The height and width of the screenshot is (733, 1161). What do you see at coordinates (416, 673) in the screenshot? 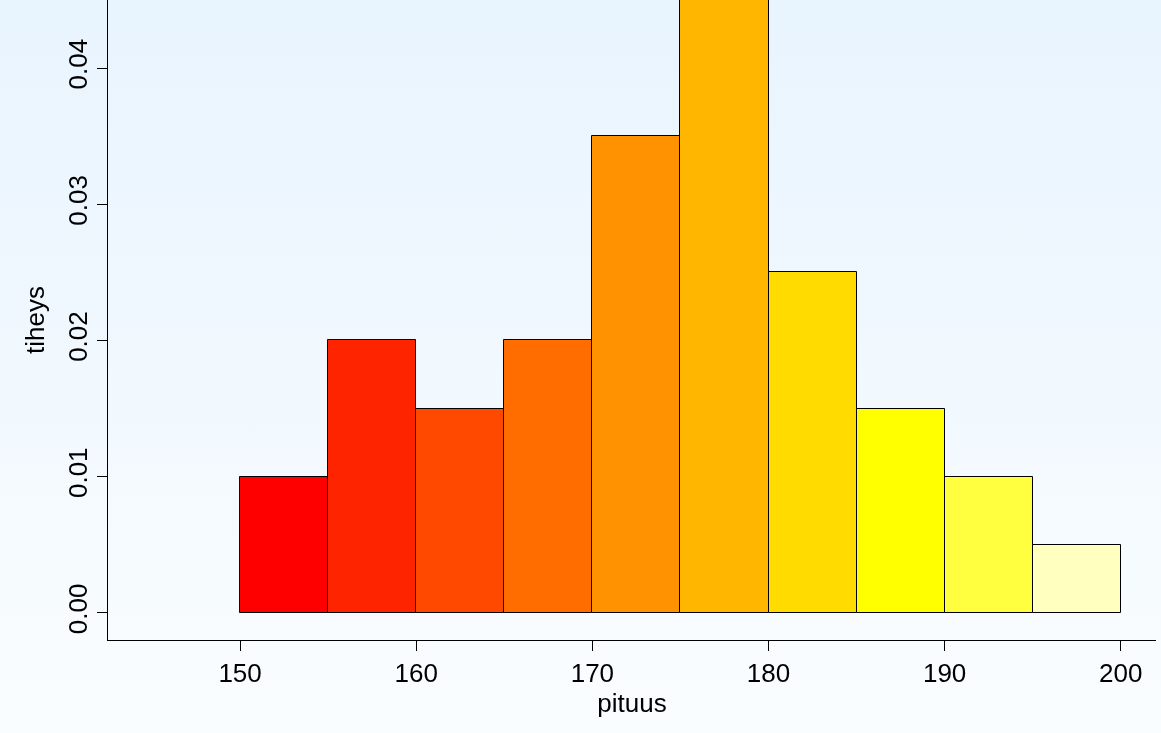
I see `x-tick-label: 160` at bounding box center [416, 673].